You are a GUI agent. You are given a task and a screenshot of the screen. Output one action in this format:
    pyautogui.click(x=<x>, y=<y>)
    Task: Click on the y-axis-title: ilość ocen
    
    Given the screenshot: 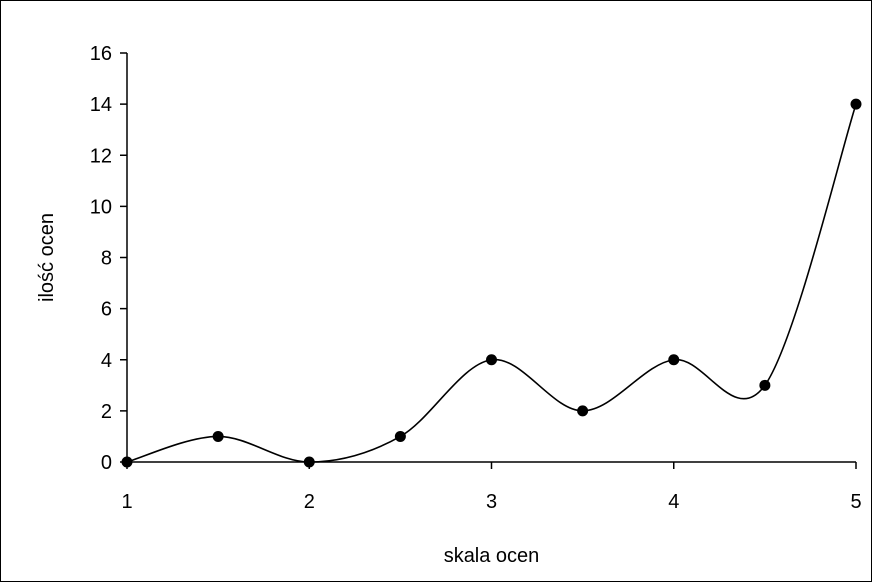 What is the action you would take?
    pyautogui.click(x=47, y=257)
    